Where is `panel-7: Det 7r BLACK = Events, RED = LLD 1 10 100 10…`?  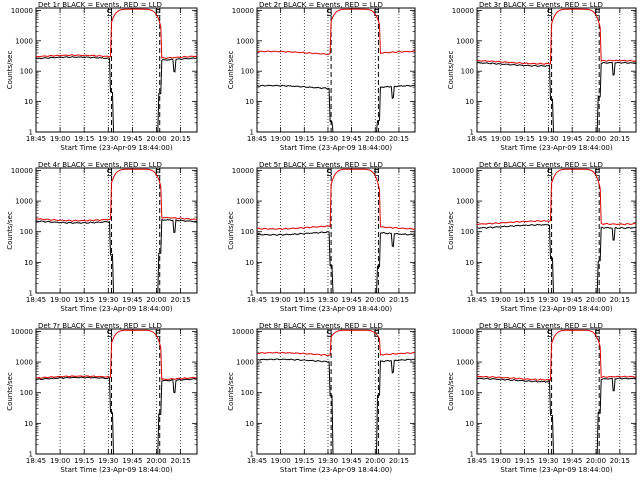 panel-7: Det 7r BLACK = Events, RED = LLD 1 10 100 10… is located at coordinates (102, 398).